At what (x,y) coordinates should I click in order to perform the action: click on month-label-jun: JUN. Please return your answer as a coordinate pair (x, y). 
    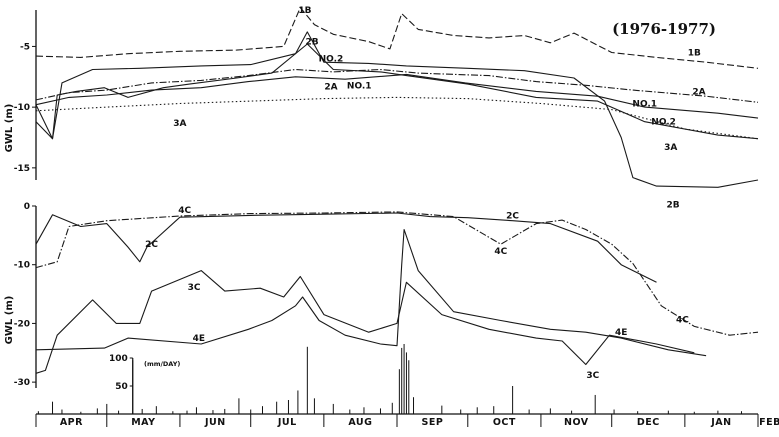
    Looking at the image, I should click on (215, 422).